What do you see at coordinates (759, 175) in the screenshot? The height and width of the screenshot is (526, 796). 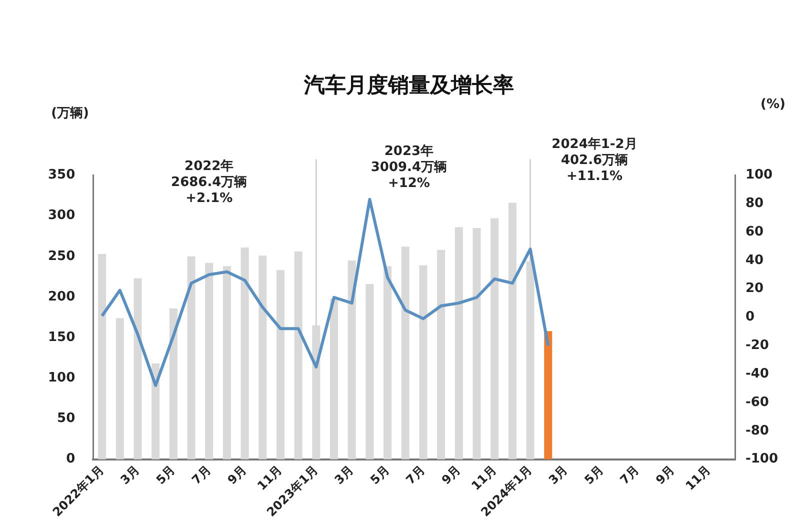 I see `y2-tick-label: 100` at bounding box center [759, 175].